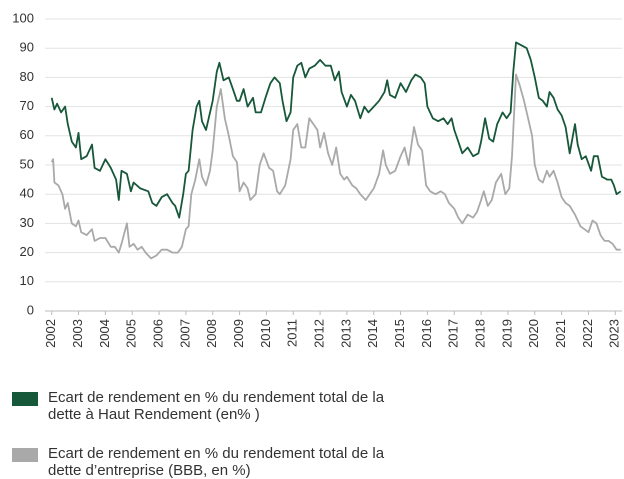 This screenshot has height=479, width=624. I want to click on y-tick-label: 20, so click(27, 251).